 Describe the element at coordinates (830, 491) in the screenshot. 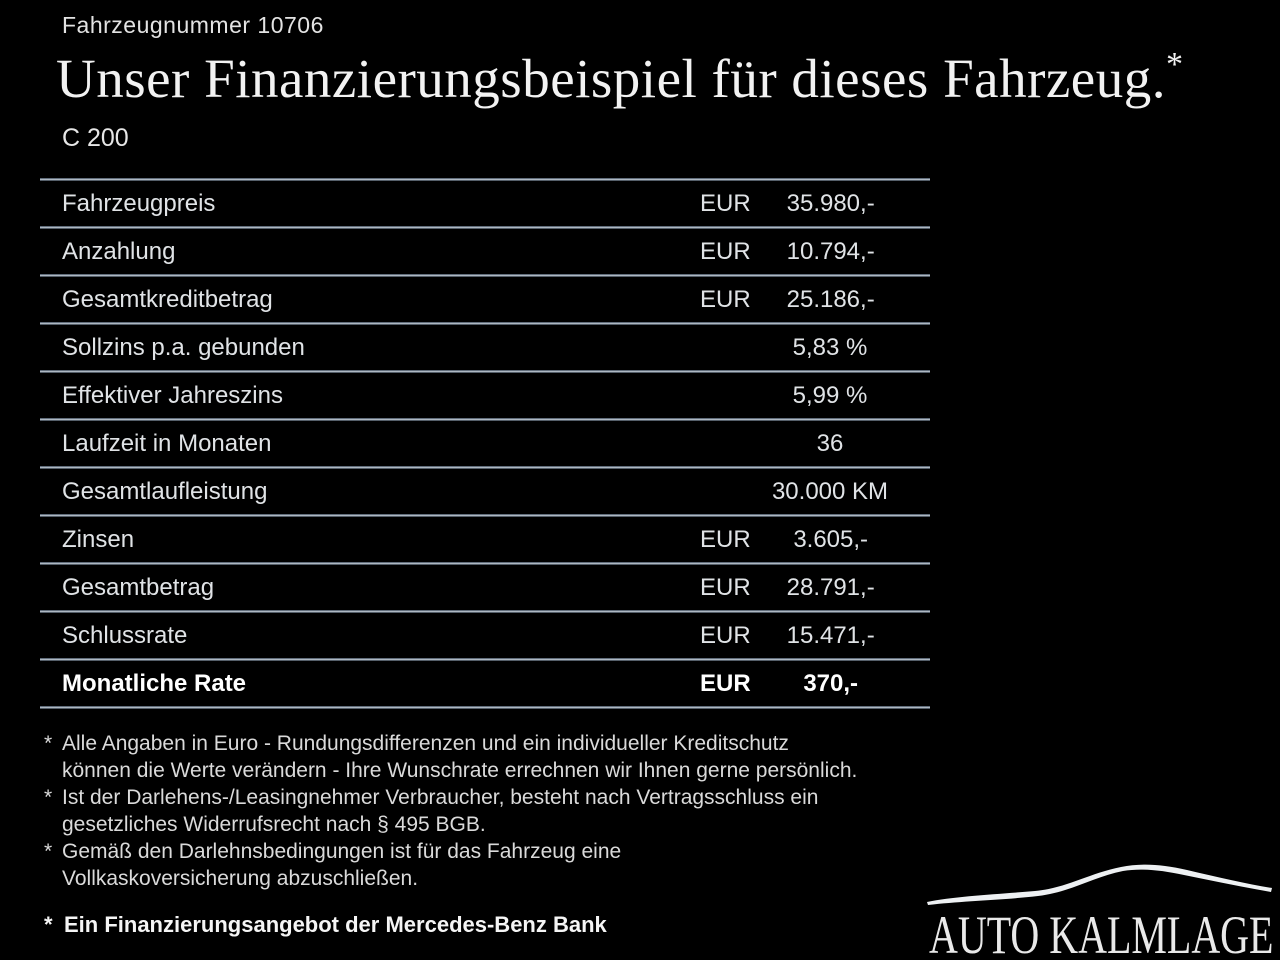

I see `row-value: 30.000 KM` at that location.